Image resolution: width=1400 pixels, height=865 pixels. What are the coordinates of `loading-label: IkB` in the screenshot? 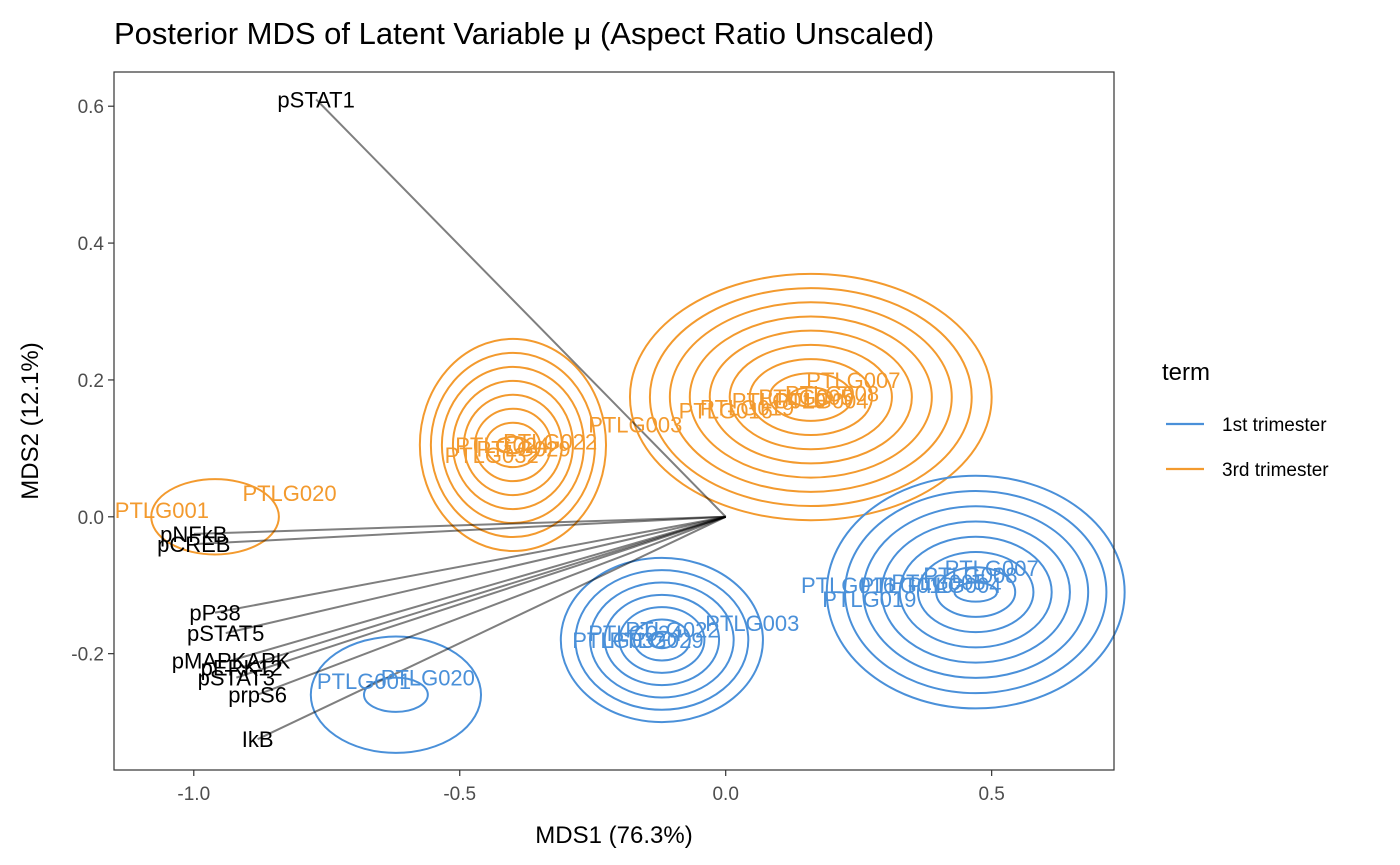 It's located at (258, 739).